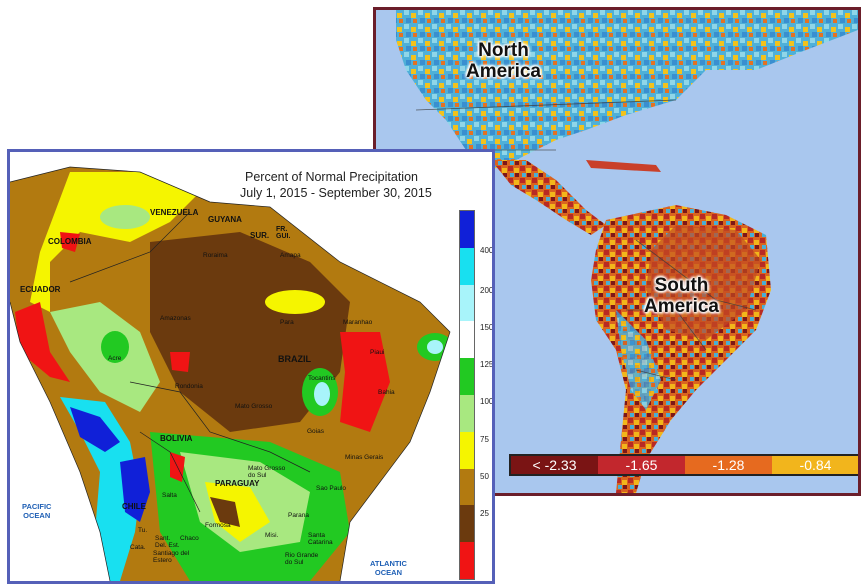 This screenshot has width=866, height=588. What do you see at coordinates (364, 457) in the screenshot?
I see `label-minas-gerais: Minas Gerais` at bounding box center [364, 457].